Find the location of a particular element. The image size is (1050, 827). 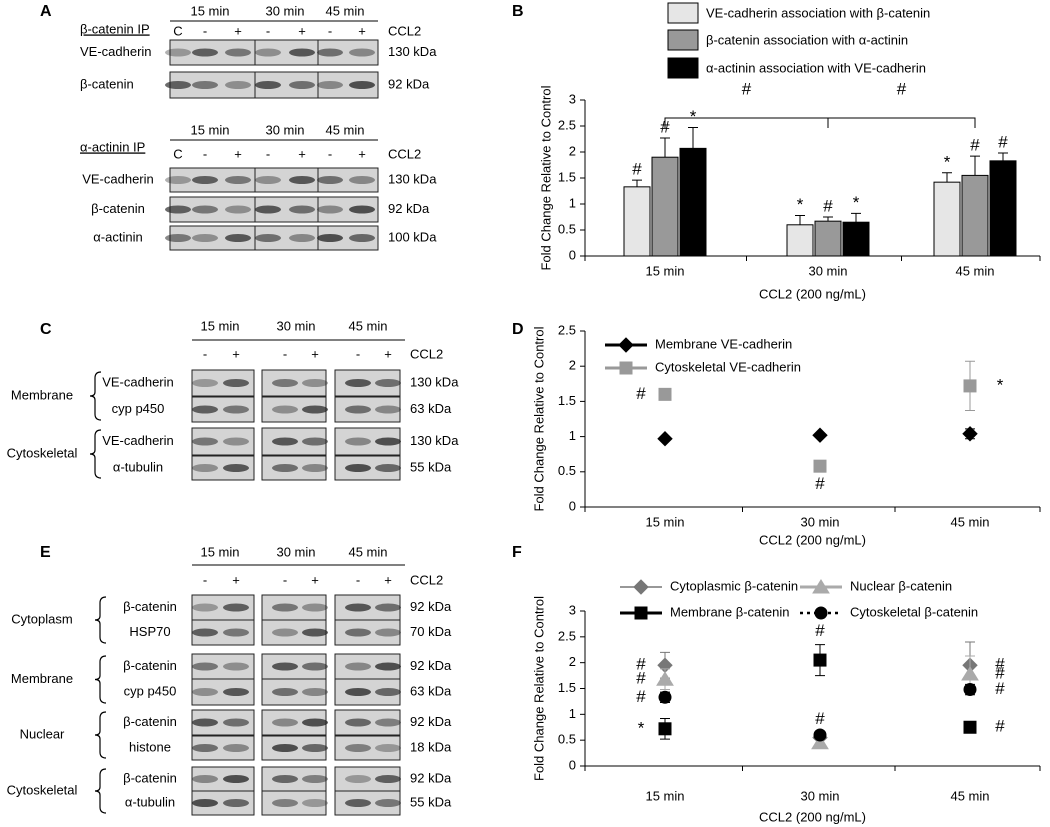

panel-label: F is located at coordinates (517, 552).